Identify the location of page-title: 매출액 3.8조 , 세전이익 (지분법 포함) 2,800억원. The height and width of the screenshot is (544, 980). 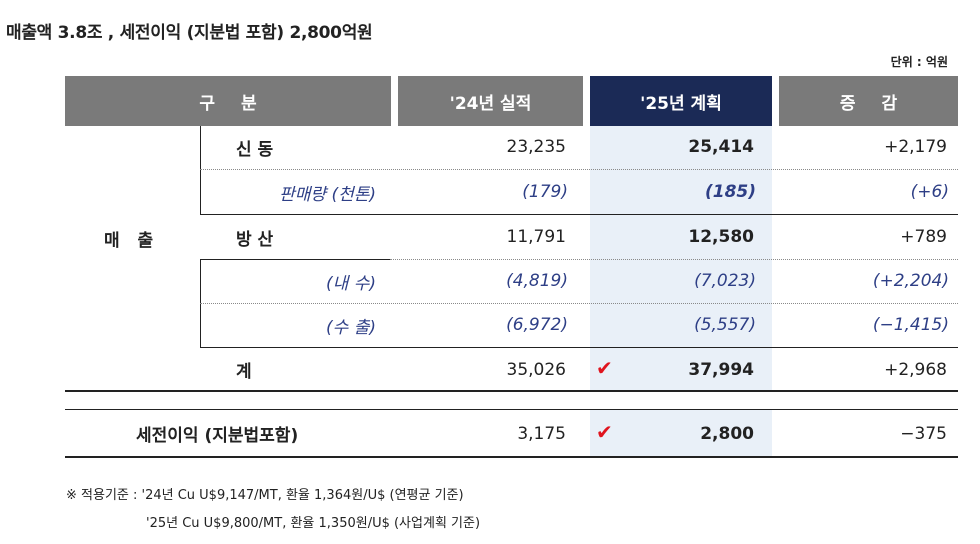
(189, 33).